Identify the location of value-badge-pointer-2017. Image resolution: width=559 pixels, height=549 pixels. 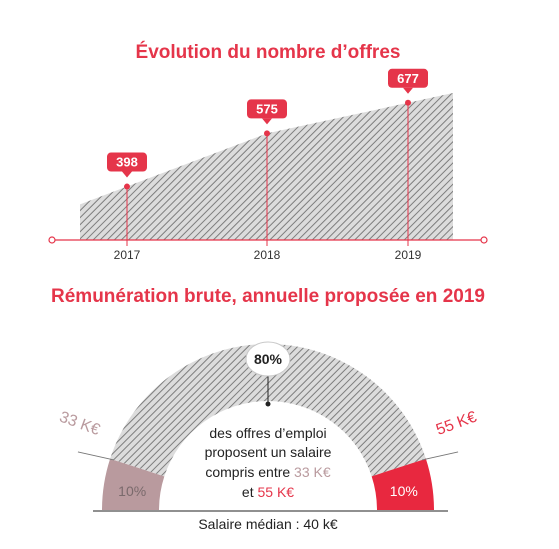
(127, 174).